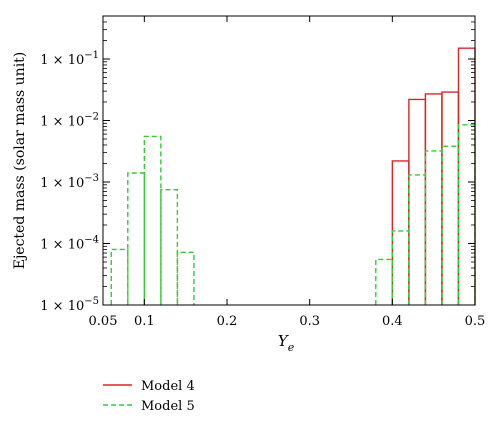 This screenshot has height=435, width=500. I want to click on y-axis-title: Ejected mass (solar mass unit), so click(20, 161).